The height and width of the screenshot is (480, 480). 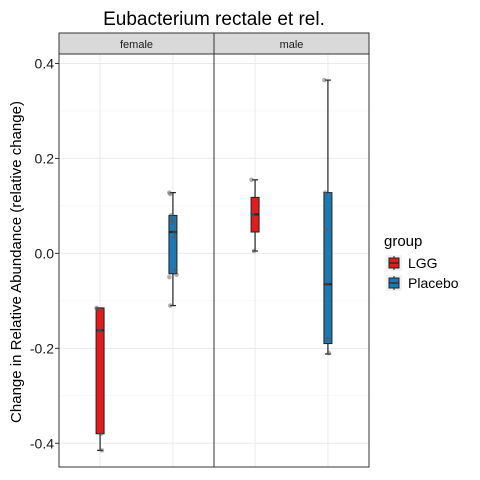 What do you see at coordinates (292, 45) in the screenshot?
I see `facet-strip-label: male` at bounding box center [292, 45].